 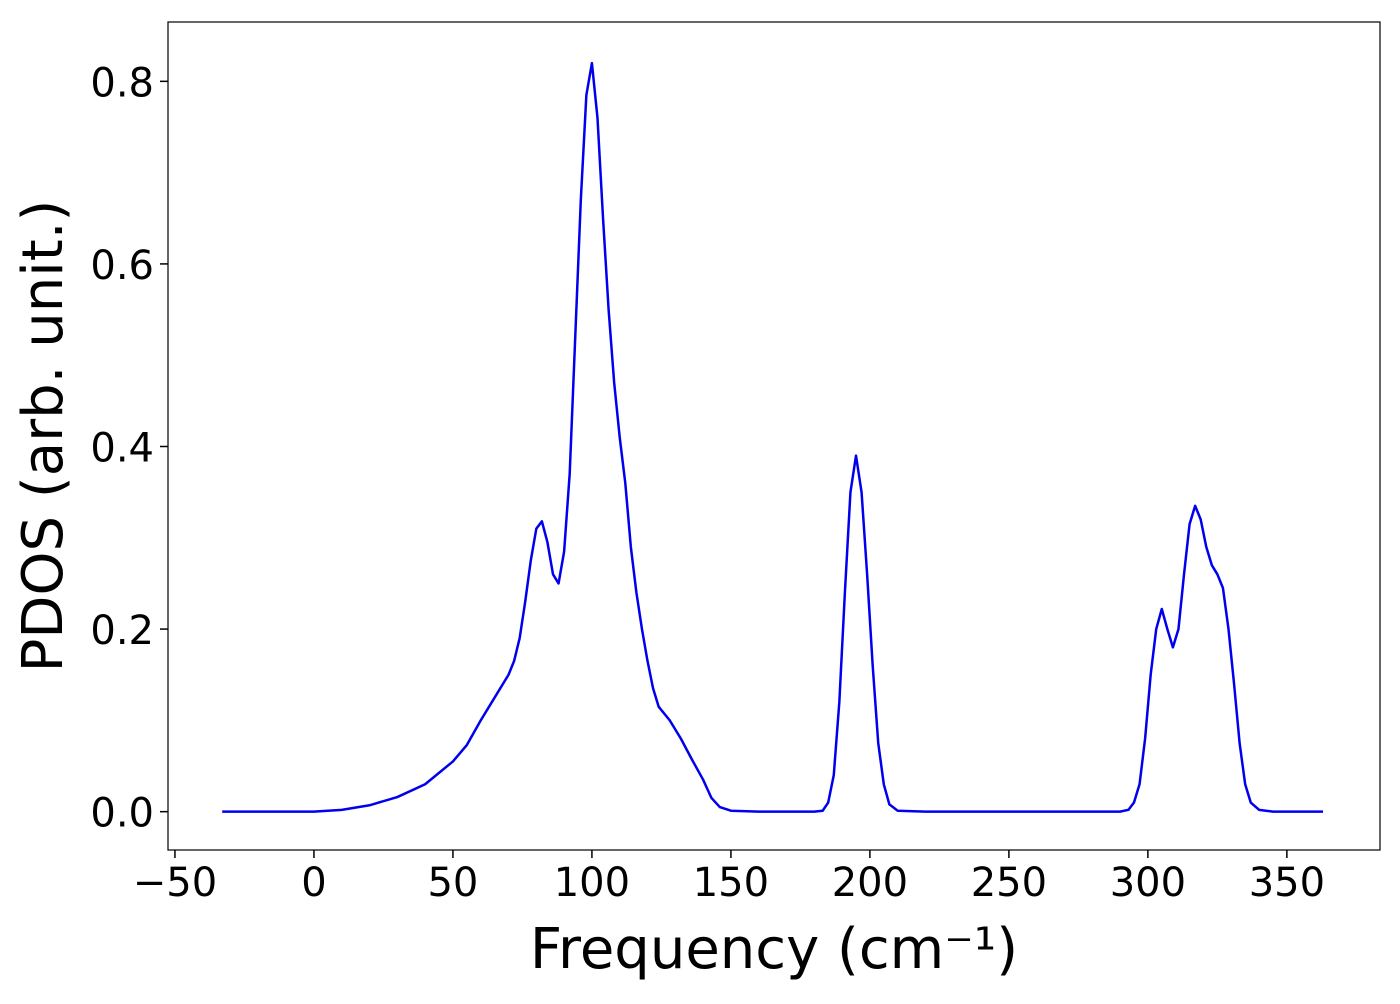 What do you see at coordinates (313, 883) in the screenshot?
I see `x-tick-label: 0` at bounding box center [313, 883].